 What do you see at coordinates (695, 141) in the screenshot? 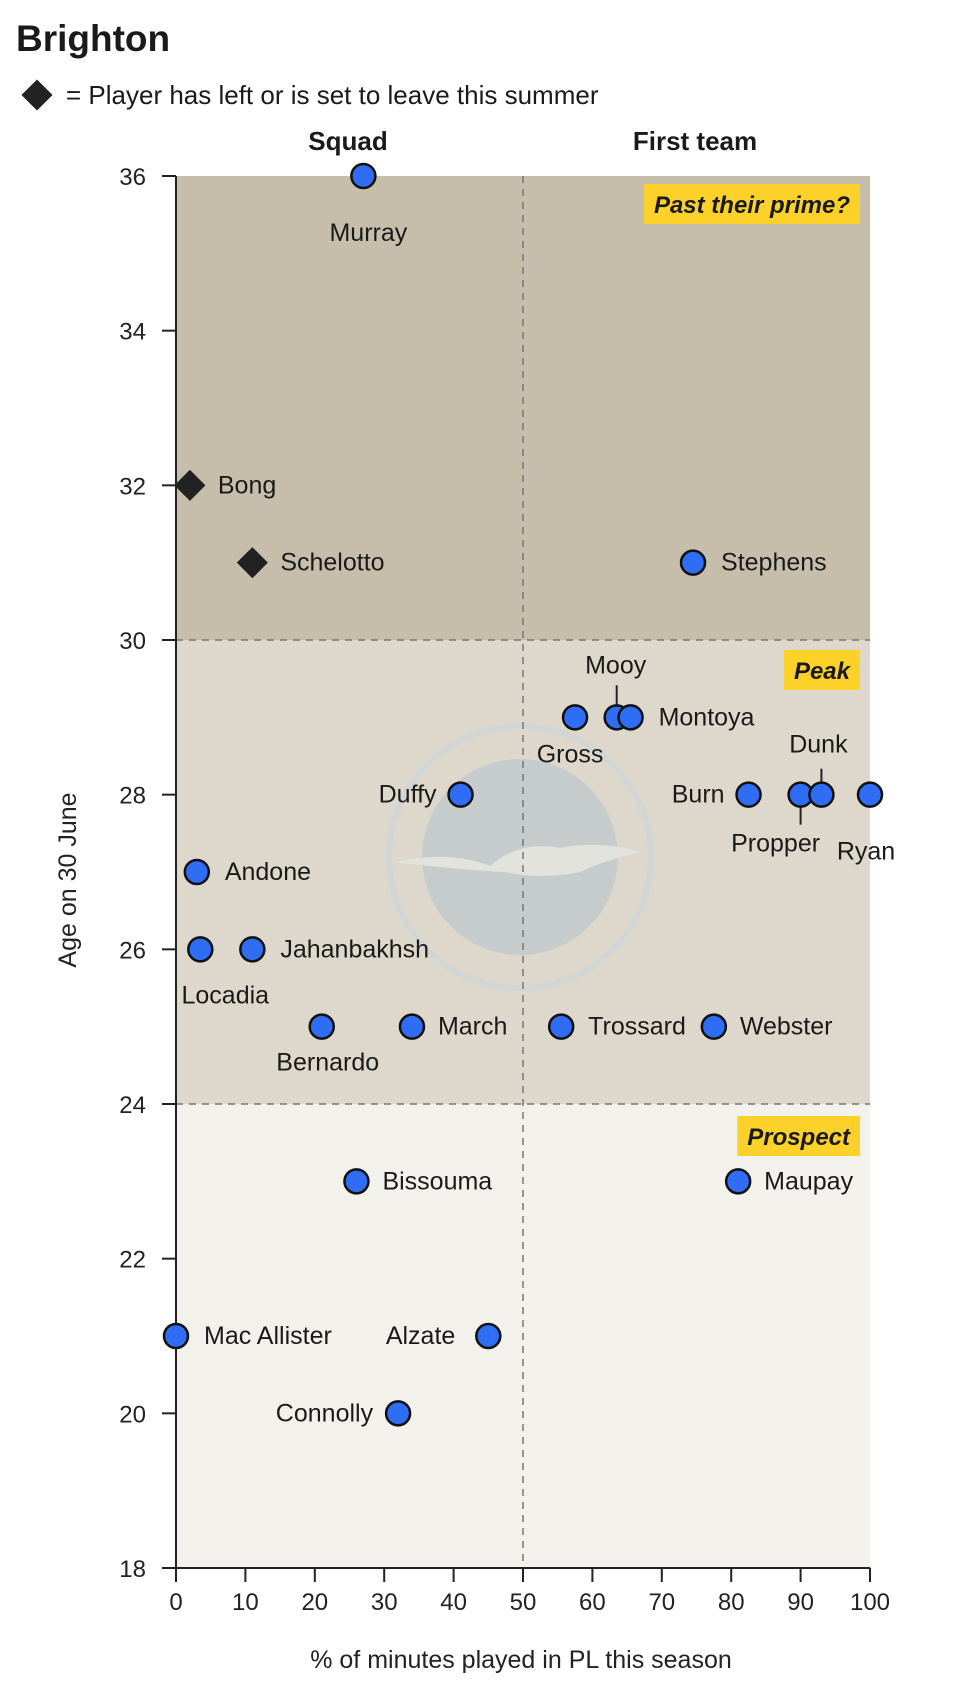
I see `column-header-first-team: First team` at bounding box center [695, 141].